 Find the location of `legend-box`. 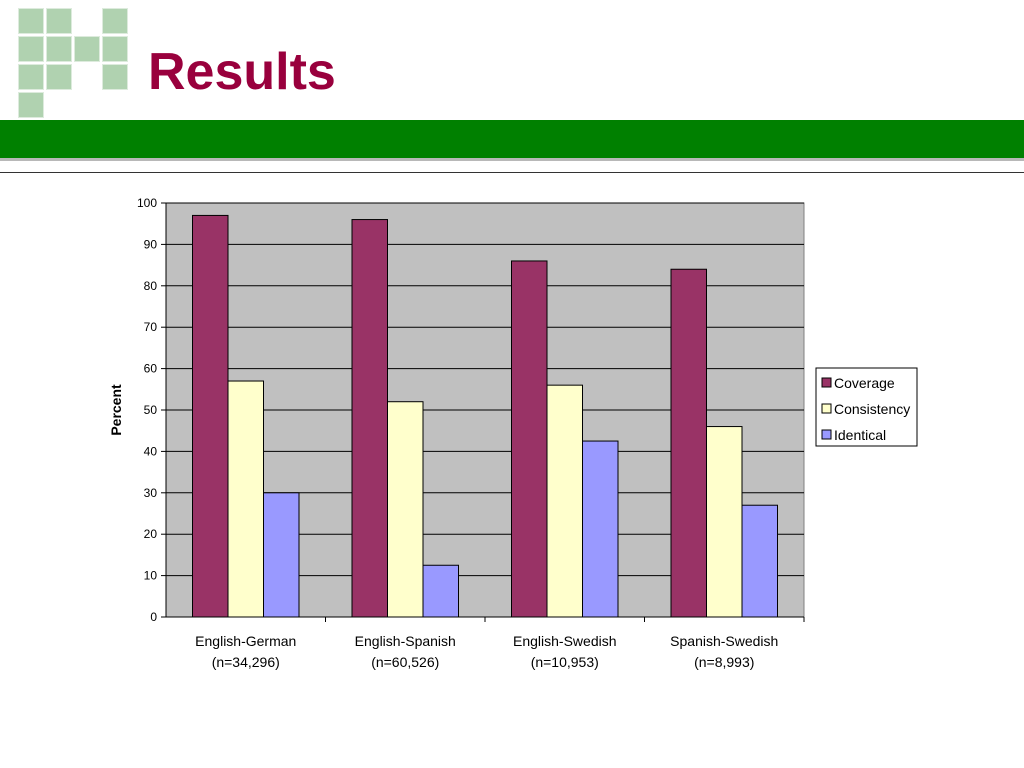

legend-box is located at coordinates (866, 407).